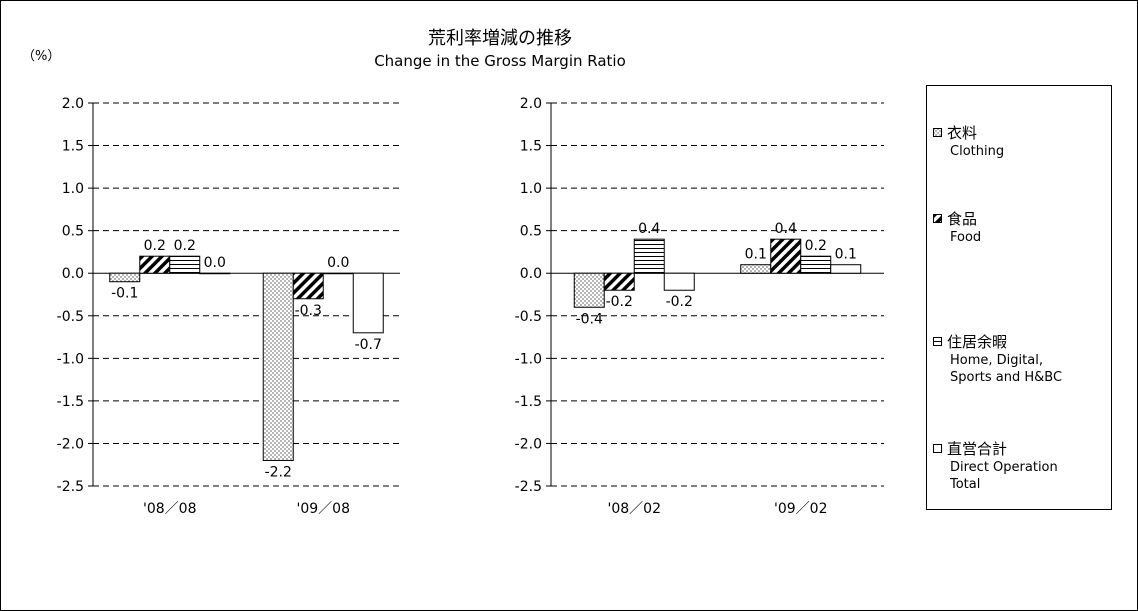 This screenshot has height=611, width=1138. I want to click on data-label: -0.4, so click(589, 319).